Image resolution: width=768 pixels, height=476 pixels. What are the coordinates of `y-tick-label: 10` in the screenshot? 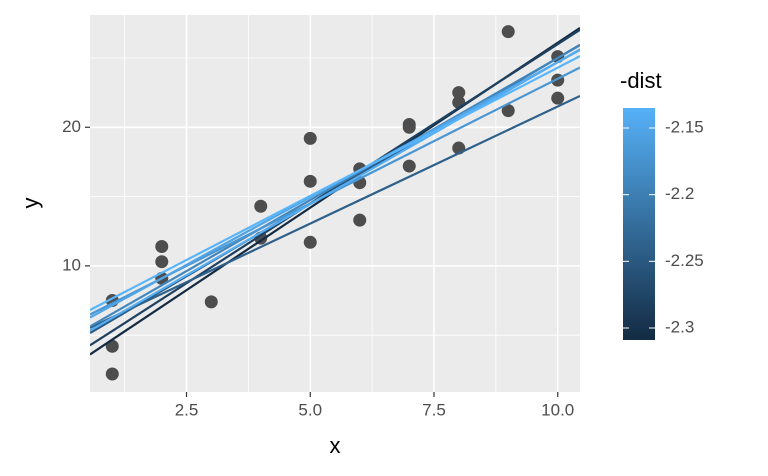 It's located at (71, 264).